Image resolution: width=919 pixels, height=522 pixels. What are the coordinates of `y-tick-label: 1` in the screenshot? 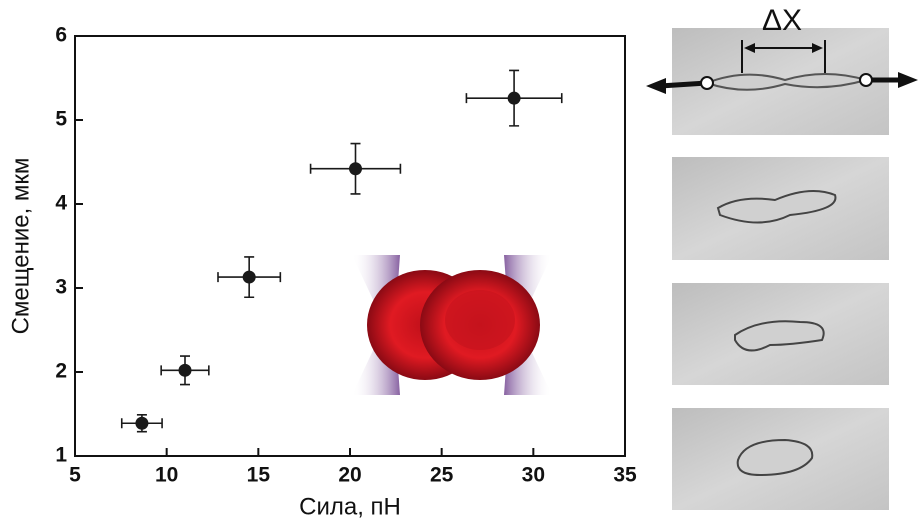 It's located at (61, 455).